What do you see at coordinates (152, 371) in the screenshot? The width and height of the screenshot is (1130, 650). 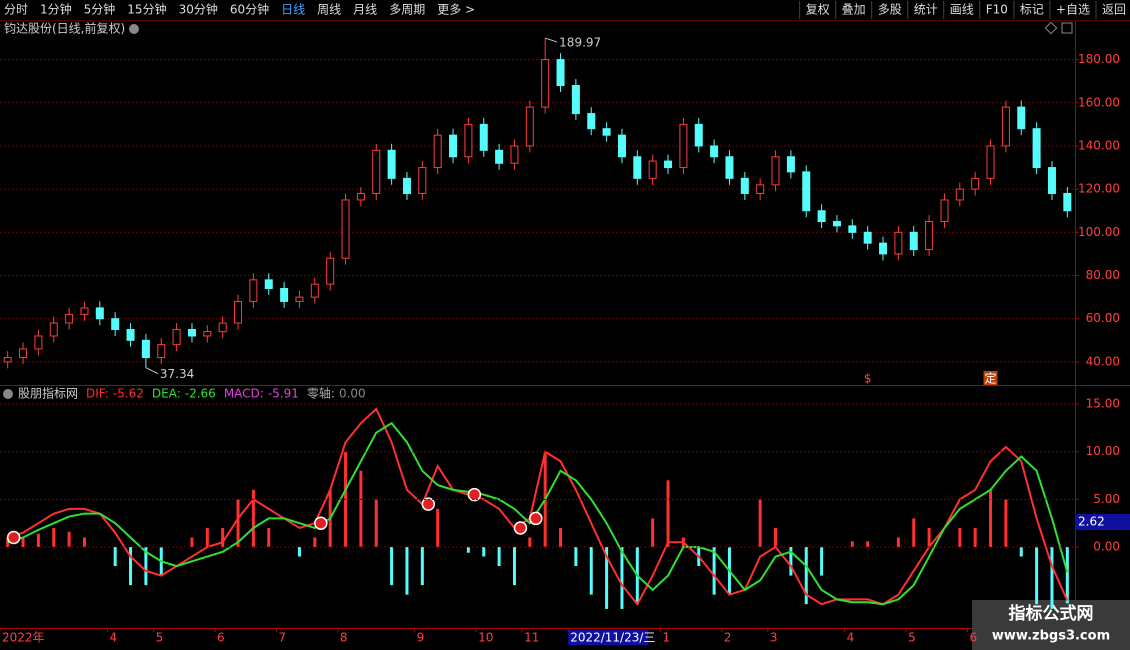 I see `min-pointer` at bounding box center [152, 371].